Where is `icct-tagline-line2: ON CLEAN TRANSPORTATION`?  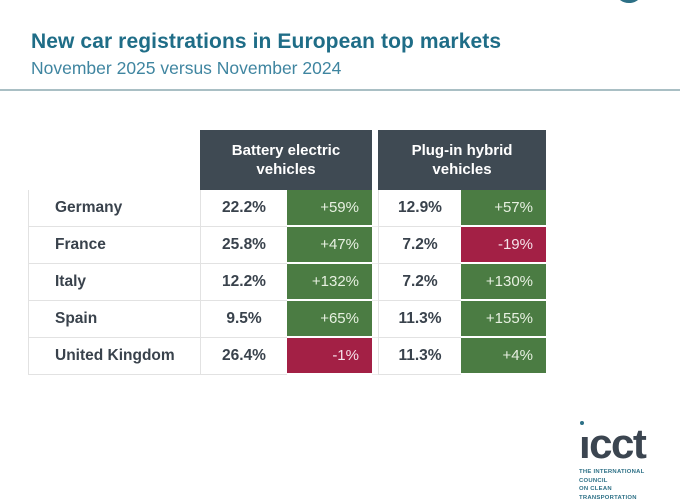
icct-tagline-line2: ON CLEAN TRANSPORTATION is located at coordinates (608, 493).